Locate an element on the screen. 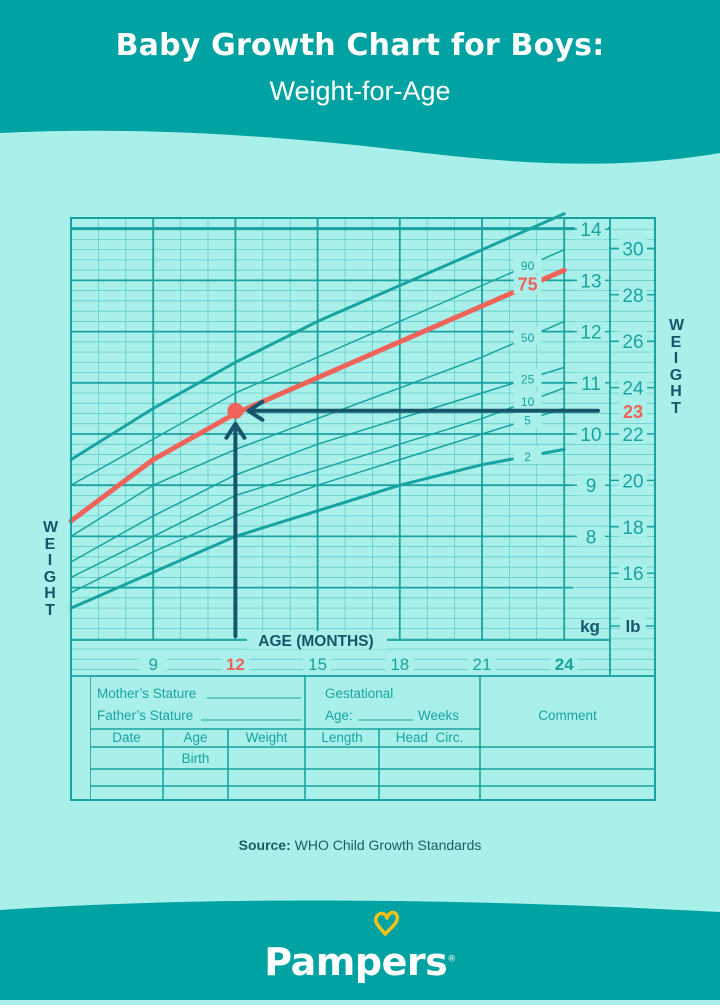  percentile-label-90: 90 is located at coordinates (528, 266).